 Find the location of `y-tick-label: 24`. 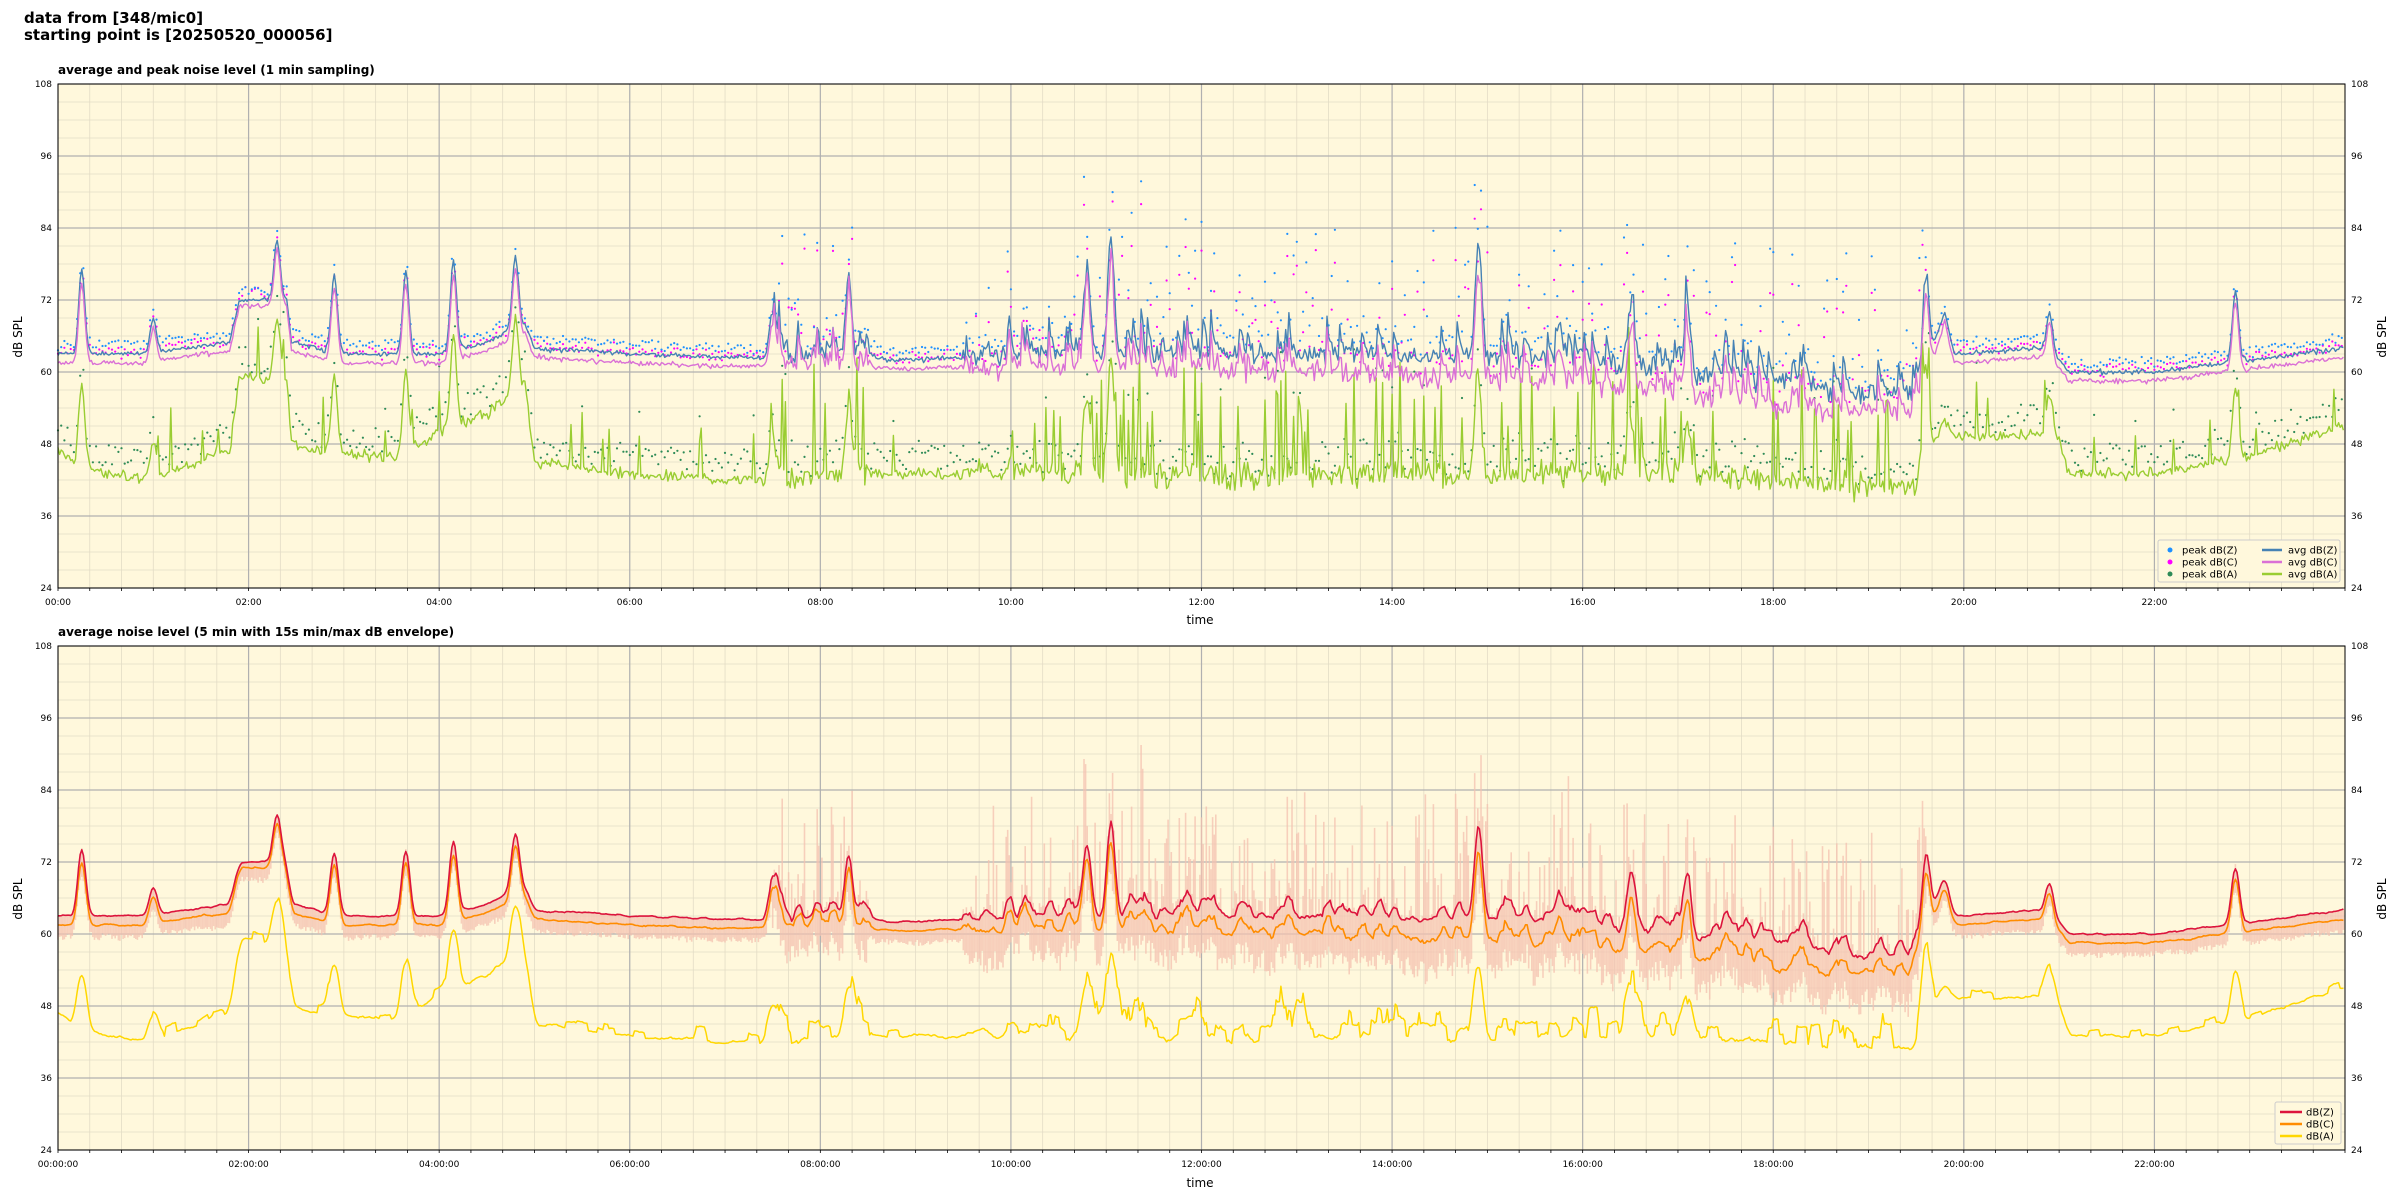

y-tick-label: 24 is located at coordinates (47, 589).